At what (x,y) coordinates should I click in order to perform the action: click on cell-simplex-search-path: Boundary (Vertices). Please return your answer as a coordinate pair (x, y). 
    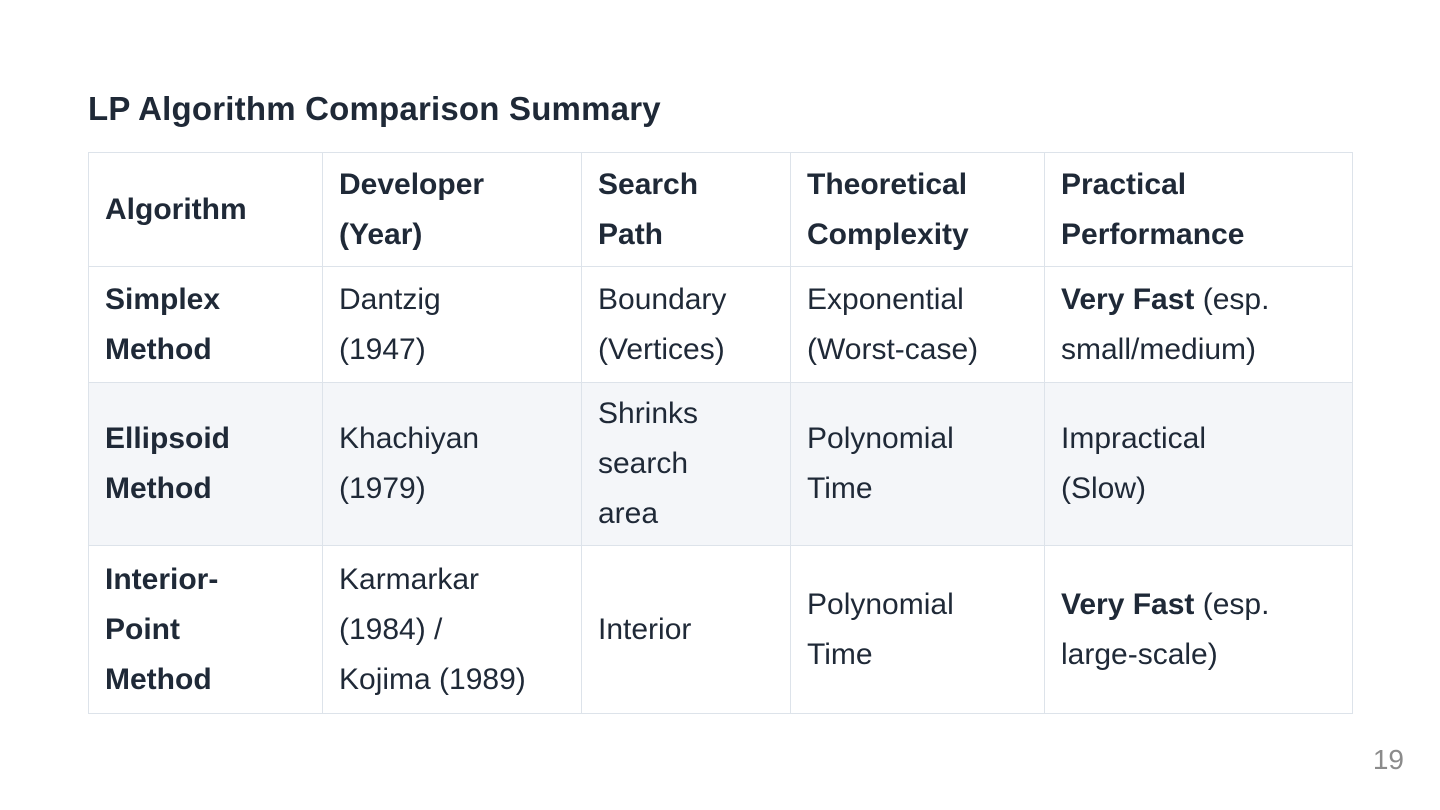
    Looking at the image, I should click on (686, 324).